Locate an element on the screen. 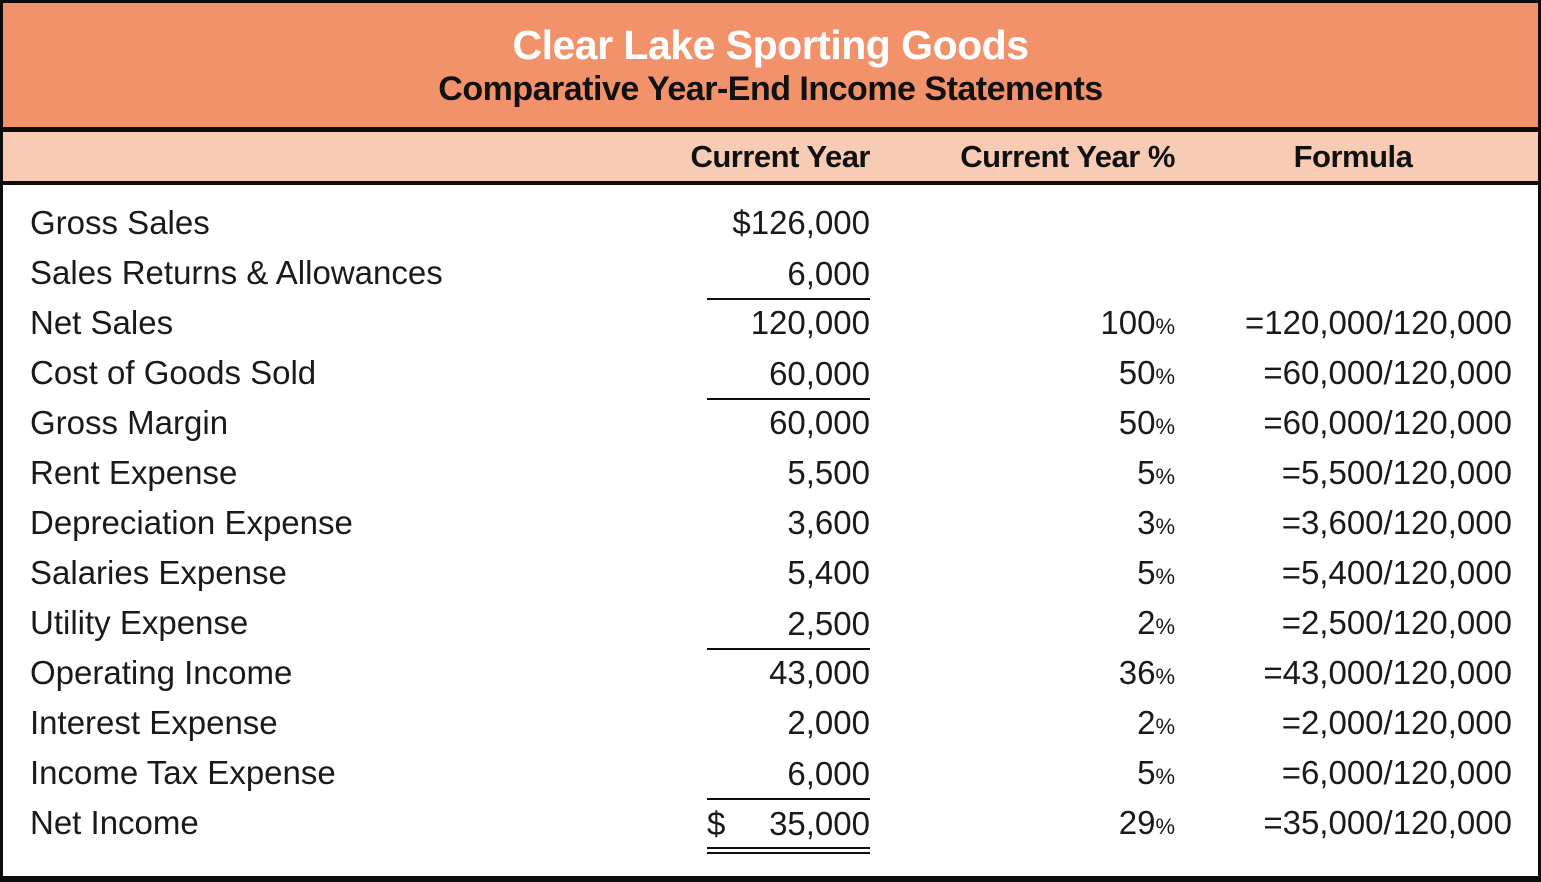 The image size is (1541, 882). row-percent: 36% is located at coordinates (1025, 673).